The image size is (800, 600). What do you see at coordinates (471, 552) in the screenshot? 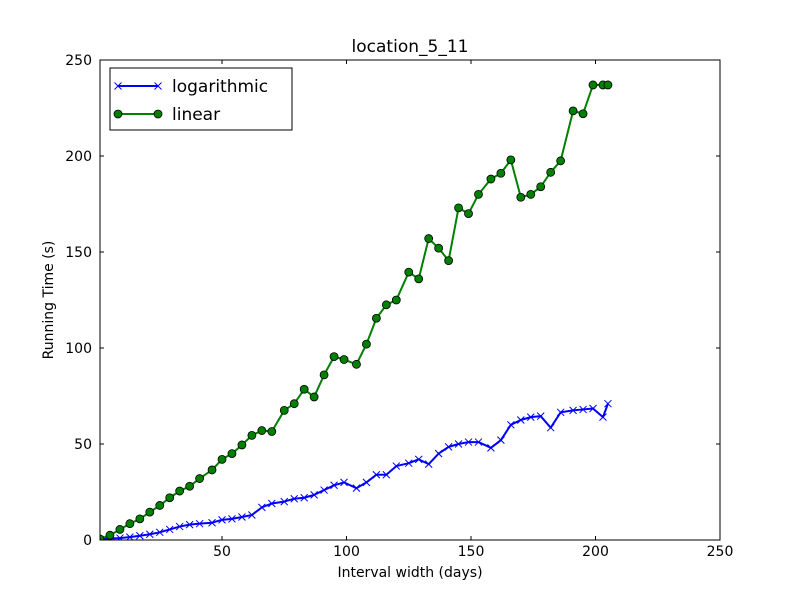
I see `x-tick-label: 150` at bounding box center [471, 552].